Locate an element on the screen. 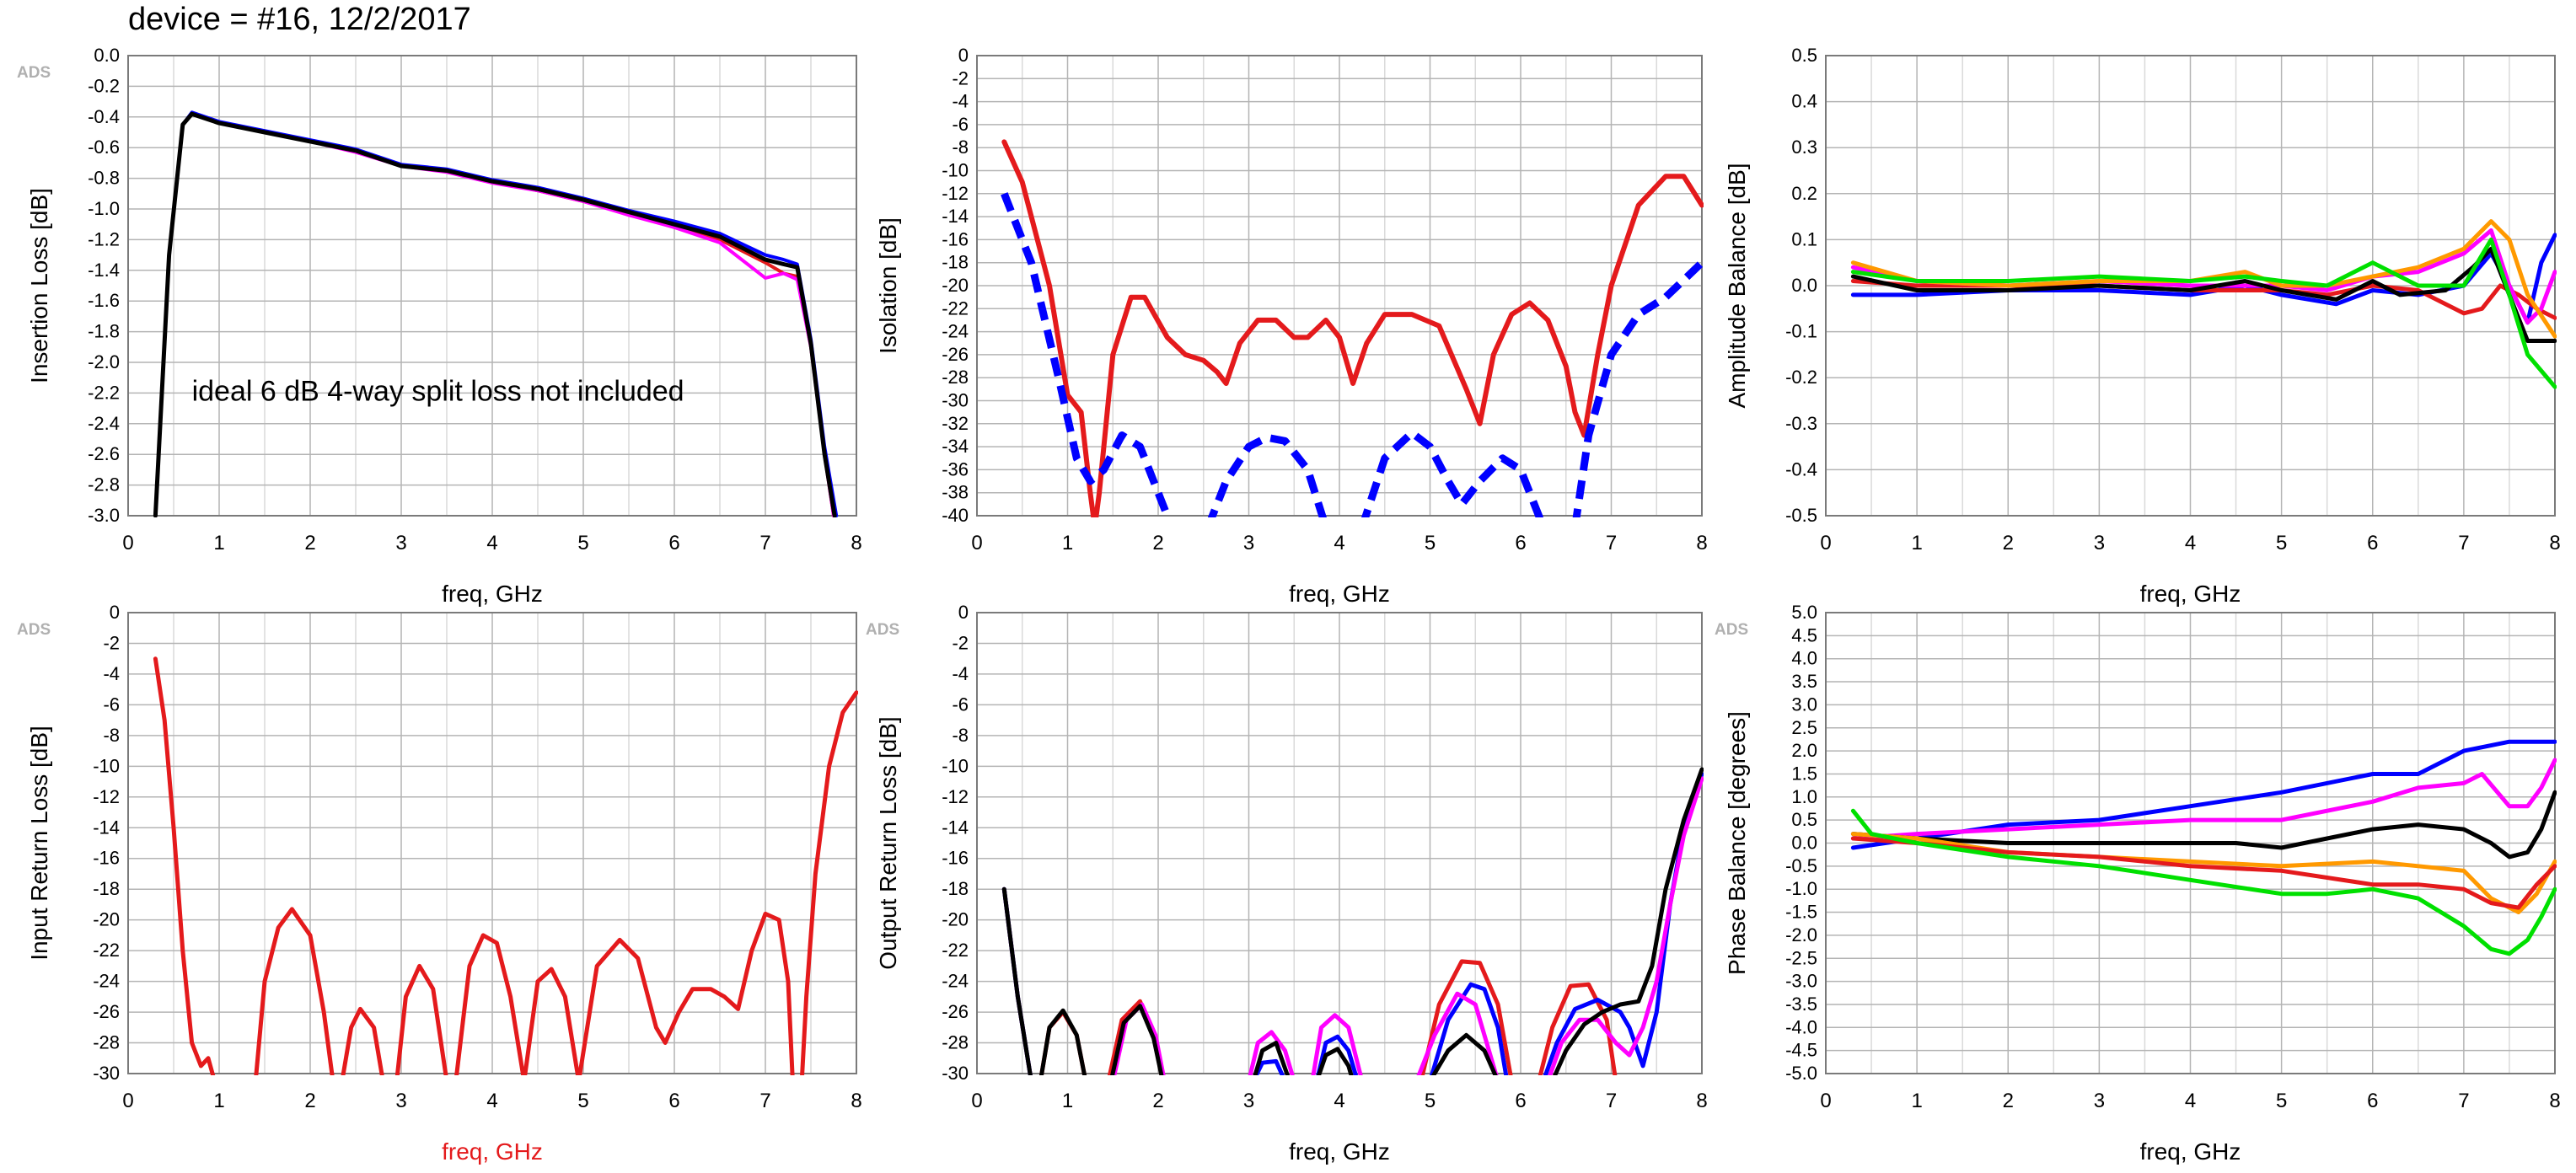 The width and height of the screenshot is (2576, 1173). y-tick-label: -1.8 is located at coordinates (104, 331).